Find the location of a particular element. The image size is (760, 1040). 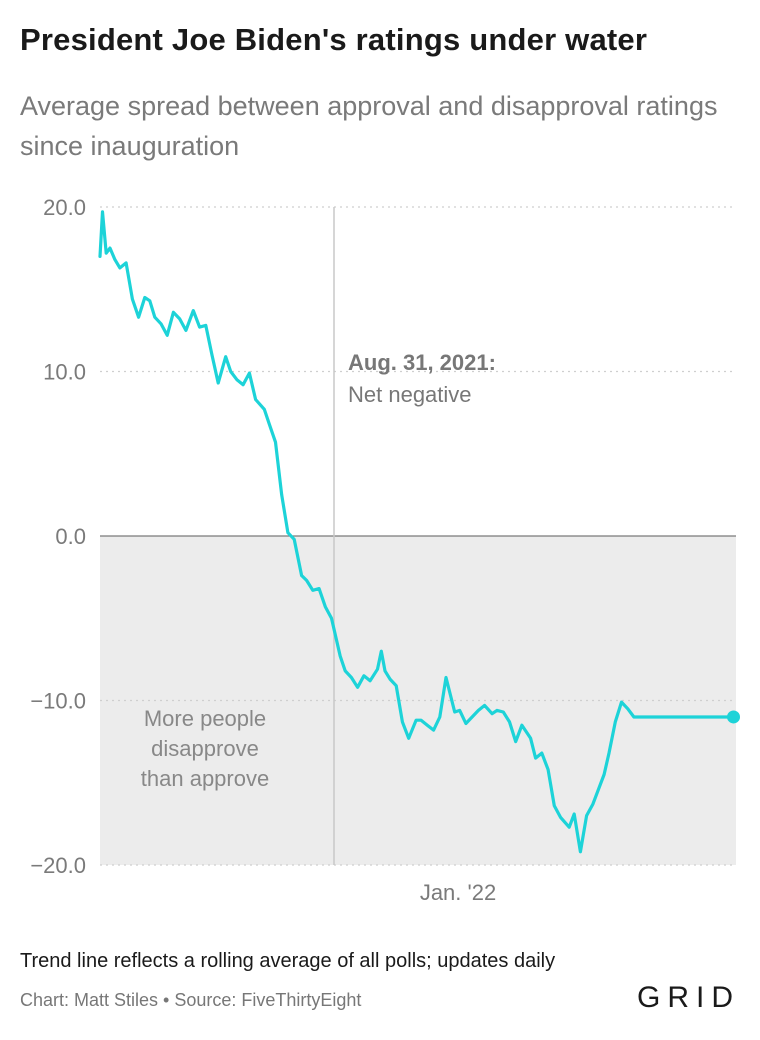

y-tick-label: −10.0 is located at coordinates (58, 701).